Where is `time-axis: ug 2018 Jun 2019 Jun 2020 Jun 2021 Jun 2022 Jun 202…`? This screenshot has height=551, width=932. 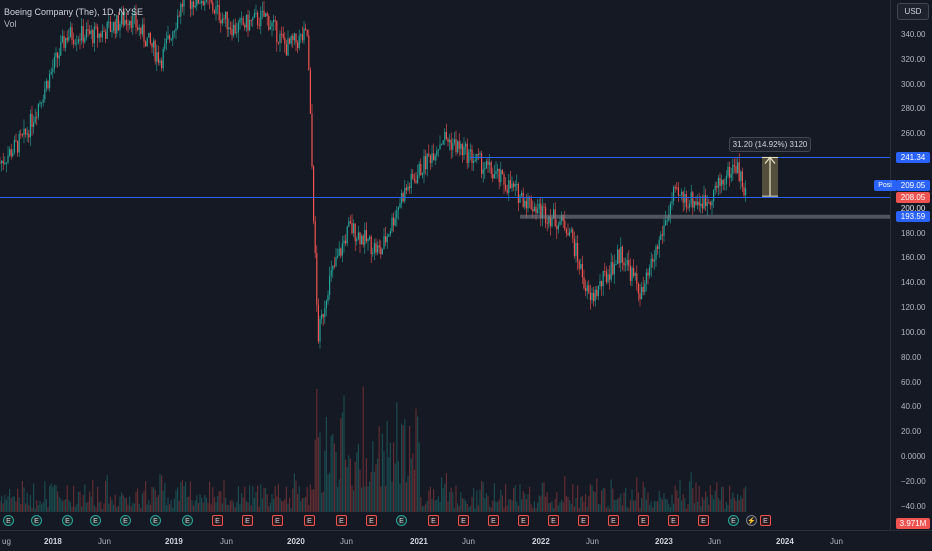
time-axis: ug 2018 Jun 2019 Jun 2020 Jun 2021 Jun 2022 Jun 202… is located at coordinates (466, 540).